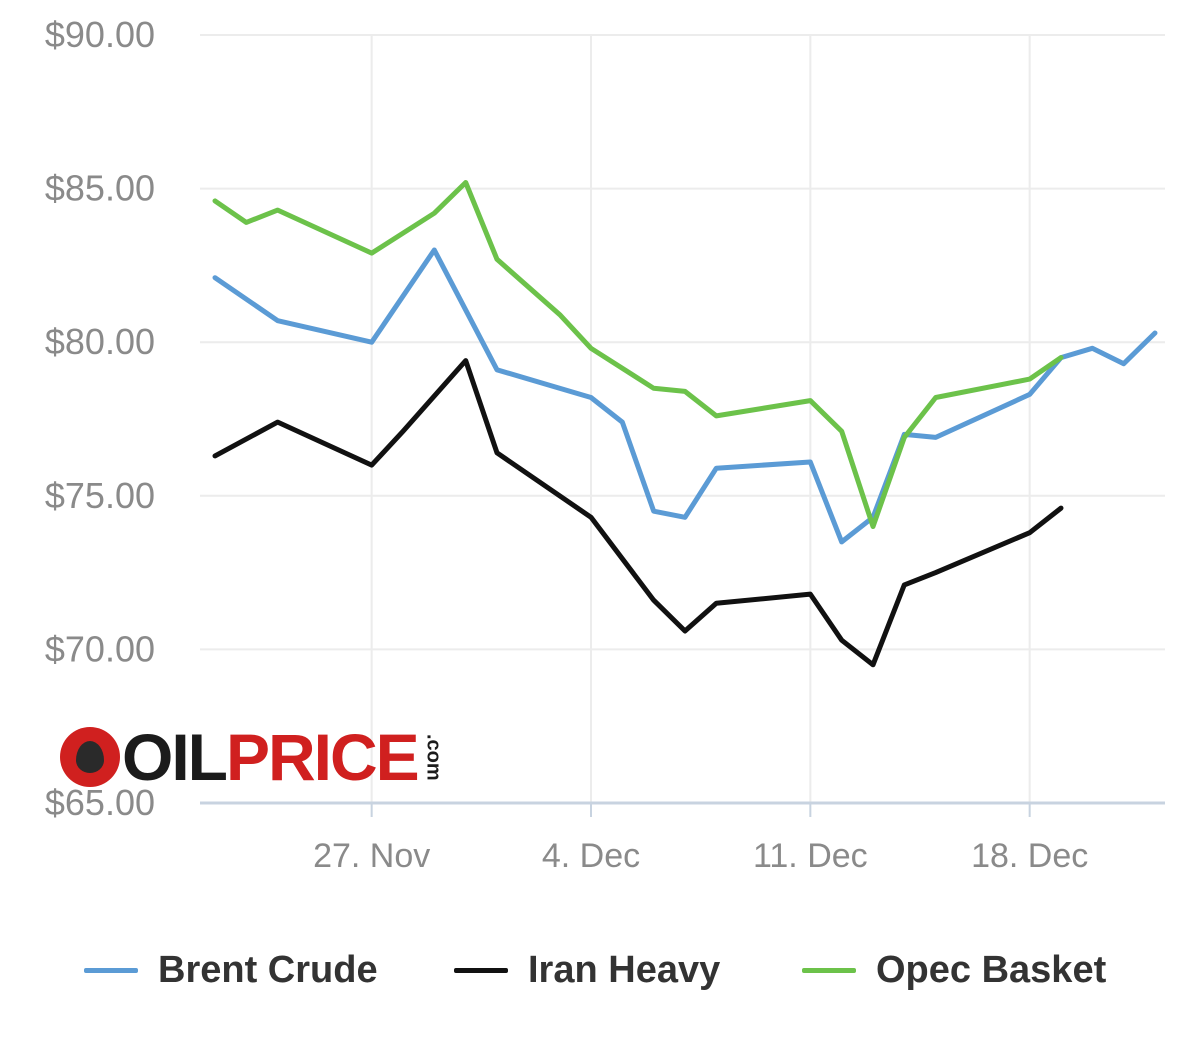 The width and height of the screenshot is (1200, 1059). I want to click on legend: Brent Crude Iran Heavy Opec Basket, so click(600, 970).